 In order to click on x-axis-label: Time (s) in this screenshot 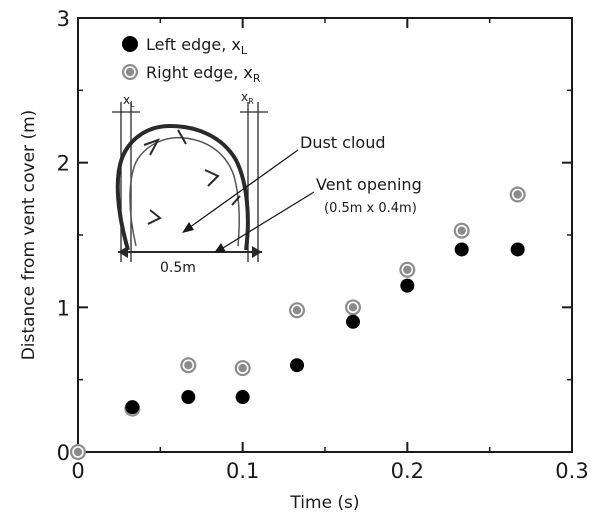, I will do `click(324, 503)`.